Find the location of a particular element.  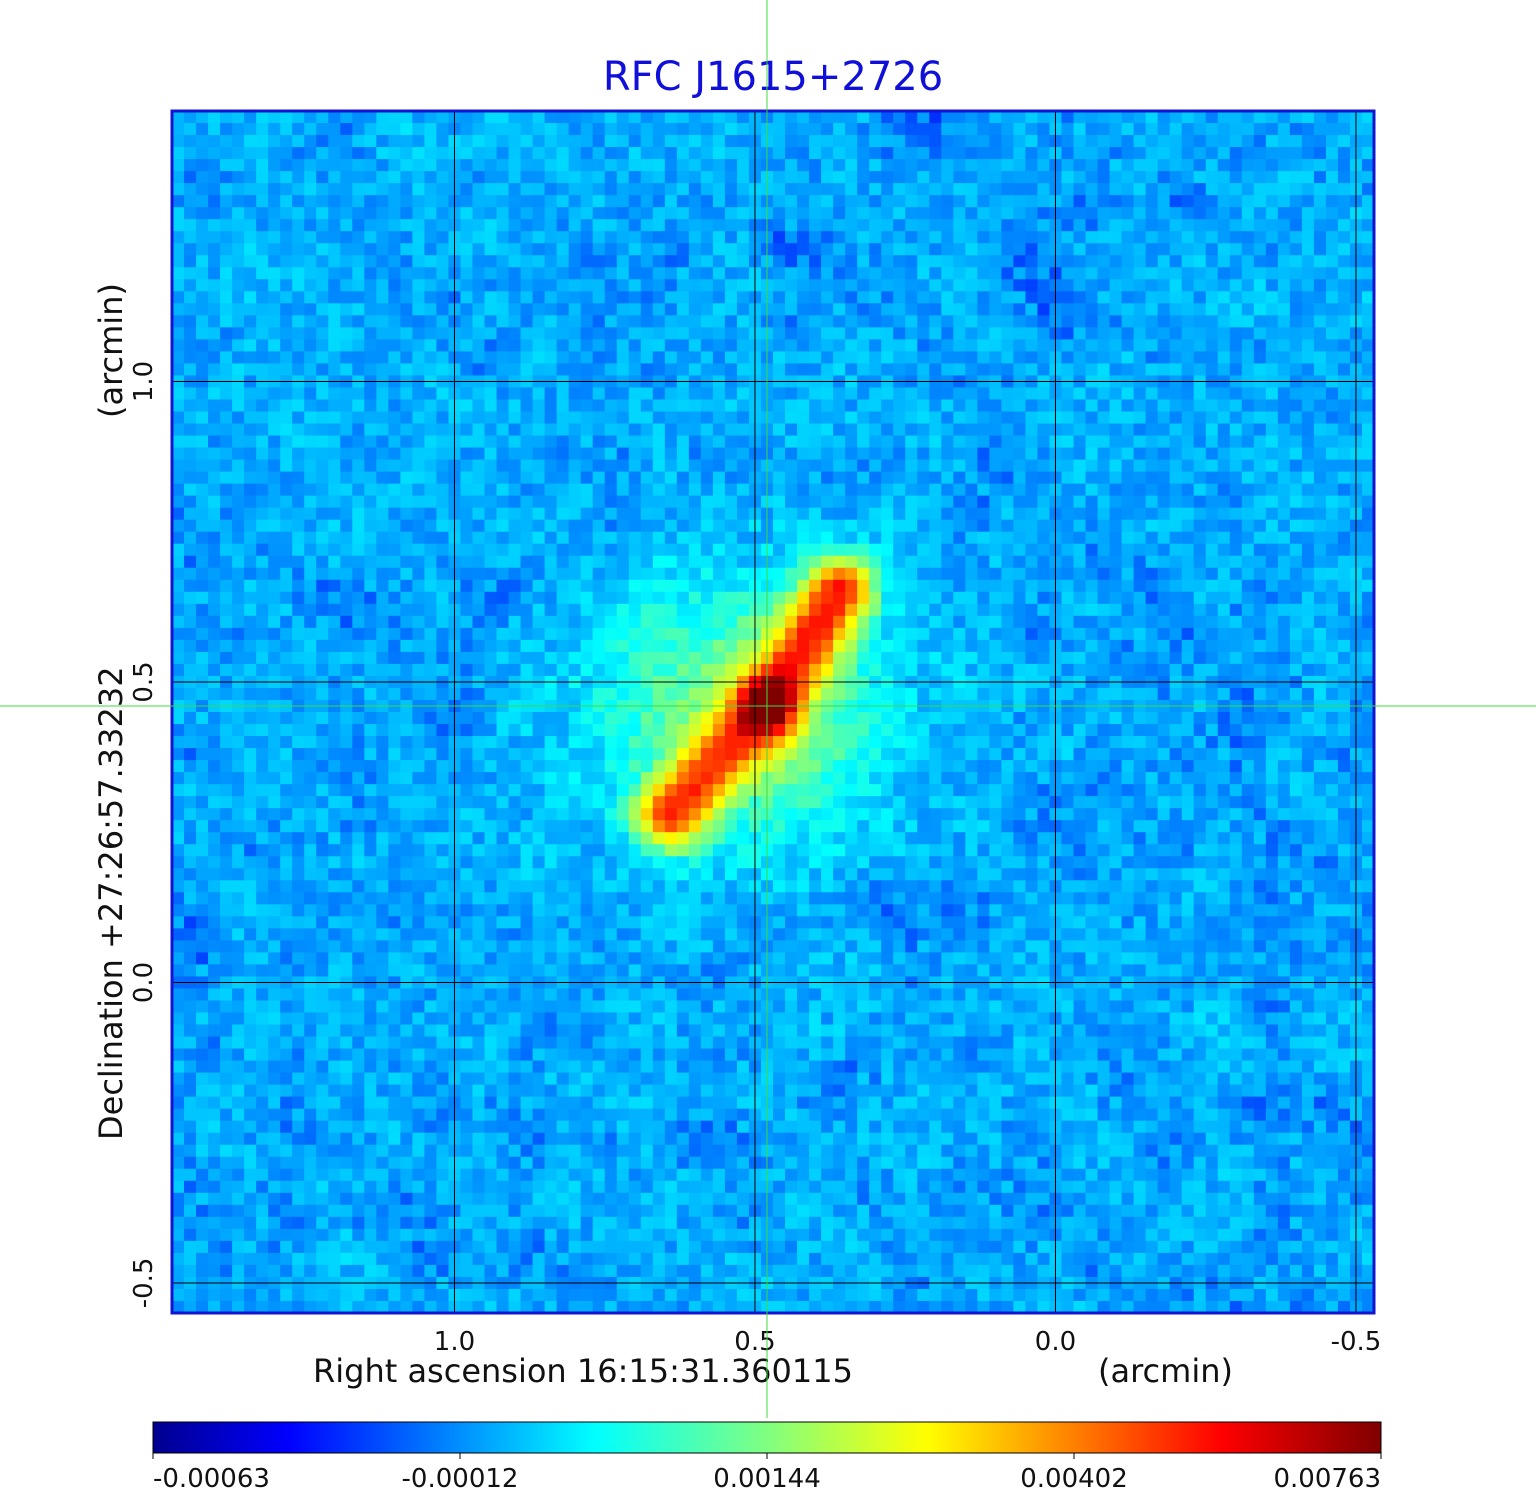

y-tick-label: 0.0 is located at coordinates (144, 982).